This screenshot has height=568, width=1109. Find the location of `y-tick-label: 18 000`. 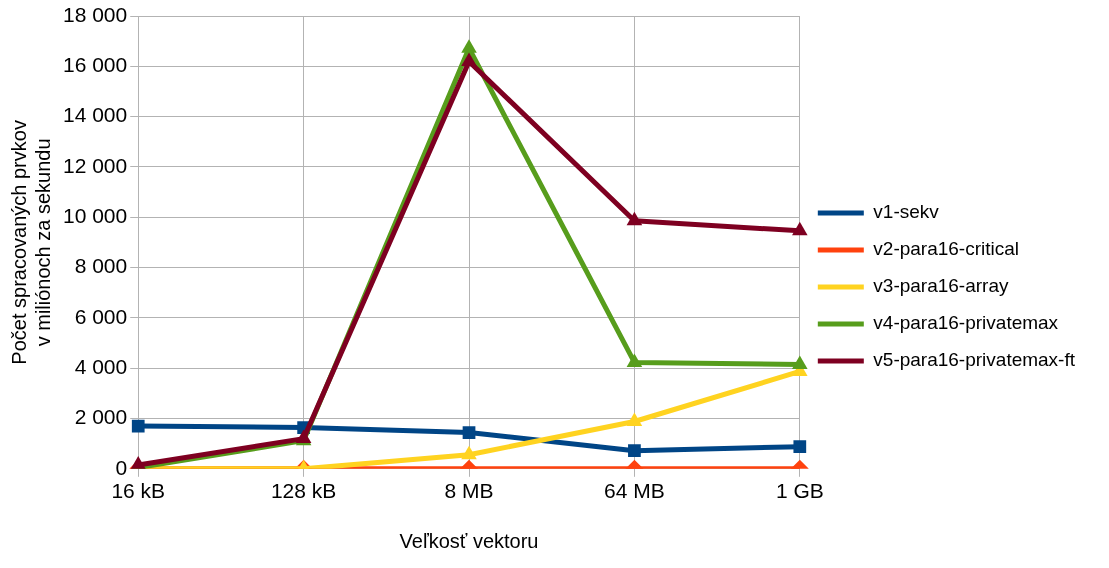

y-tick-label: 18 000 is located at coordinates (95, 14).